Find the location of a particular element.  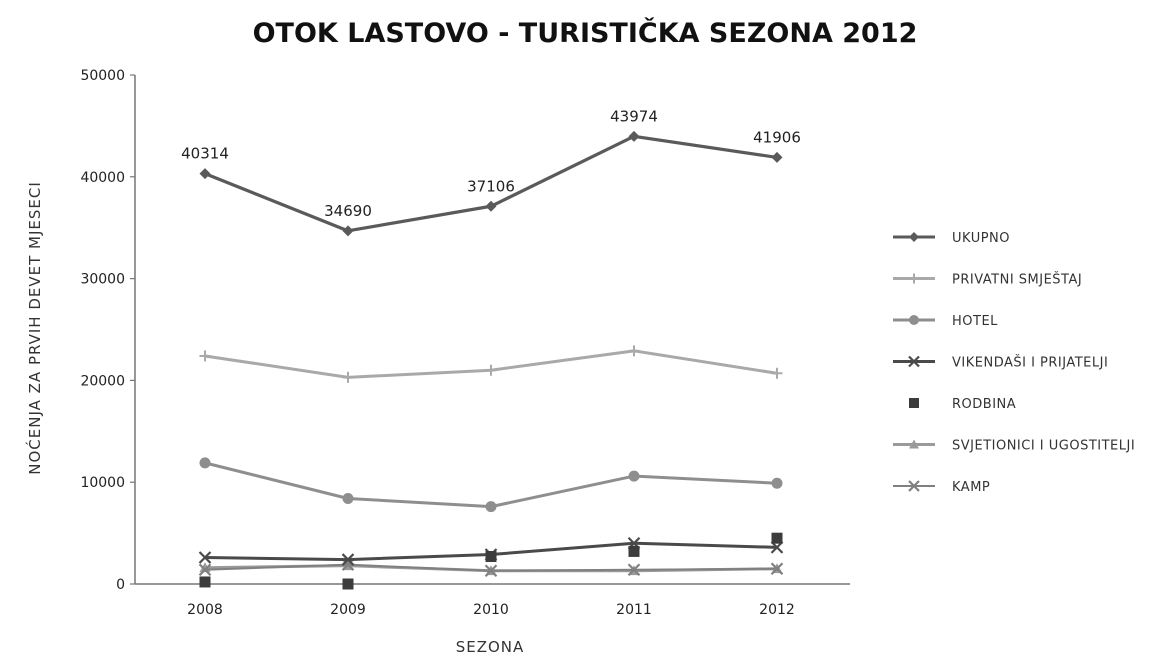

legend-label: SVJETIONICI I UGOSTITELJI is located at coordinates (1043, 446).